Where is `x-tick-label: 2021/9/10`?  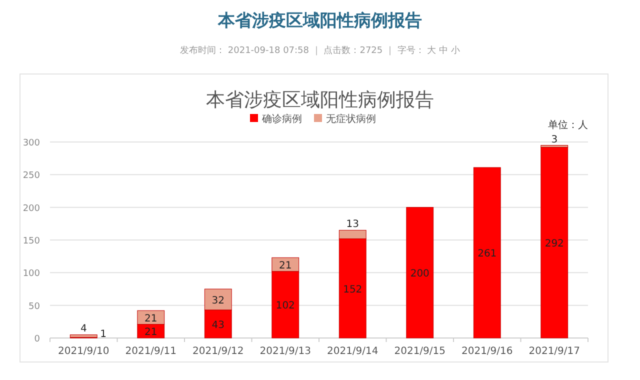 x-tick-label: 2021/9/10 is located at coordinates (84, 351).